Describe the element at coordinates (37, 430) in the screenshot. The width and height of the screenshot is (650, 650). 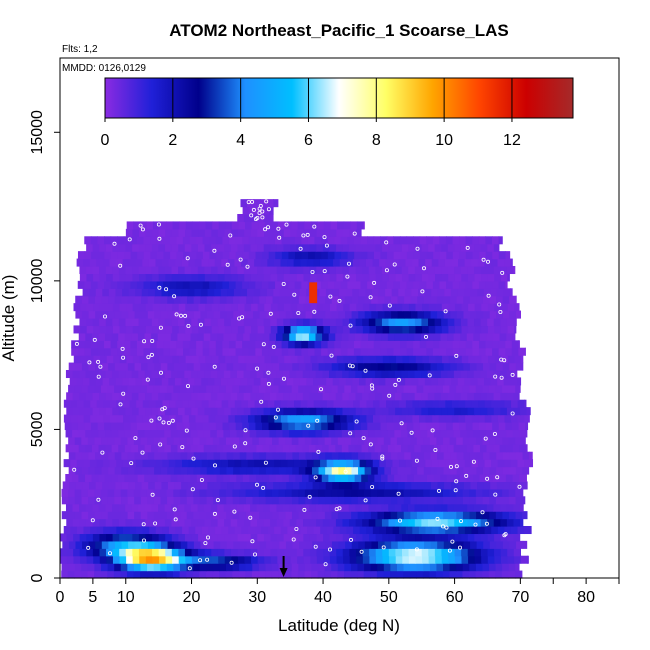
I see `y-tick-label: 5000` at that location.